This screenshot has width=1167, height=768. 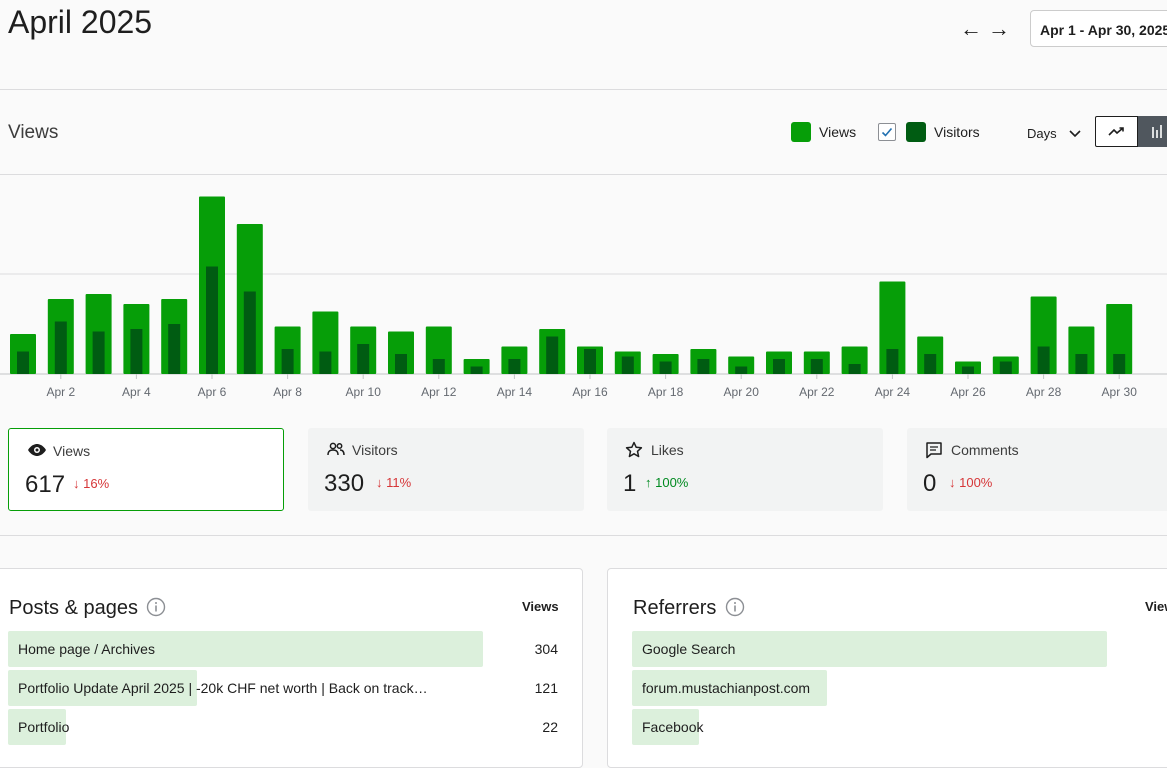 What do you see at coordinates (394, 482) in the screenshot?
I see `stat-change: ↓ 11%` at bounding box center [394, 482].